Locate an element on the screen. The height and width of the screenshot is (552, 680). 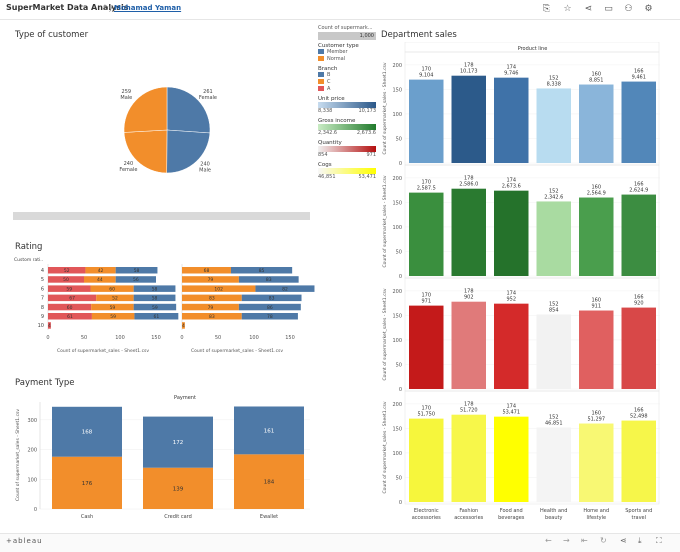
horizontal-scrollbar is located at coordinates (161, 216).